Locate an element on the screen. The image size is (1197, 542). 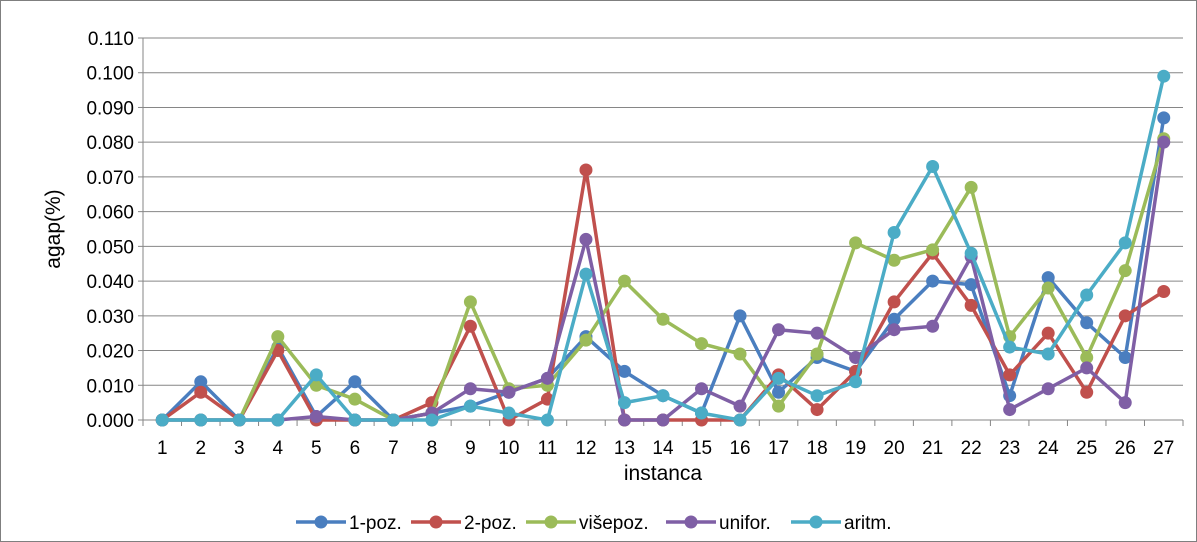
y-tick-label: 0.010 is located at coordinates (110, 386).